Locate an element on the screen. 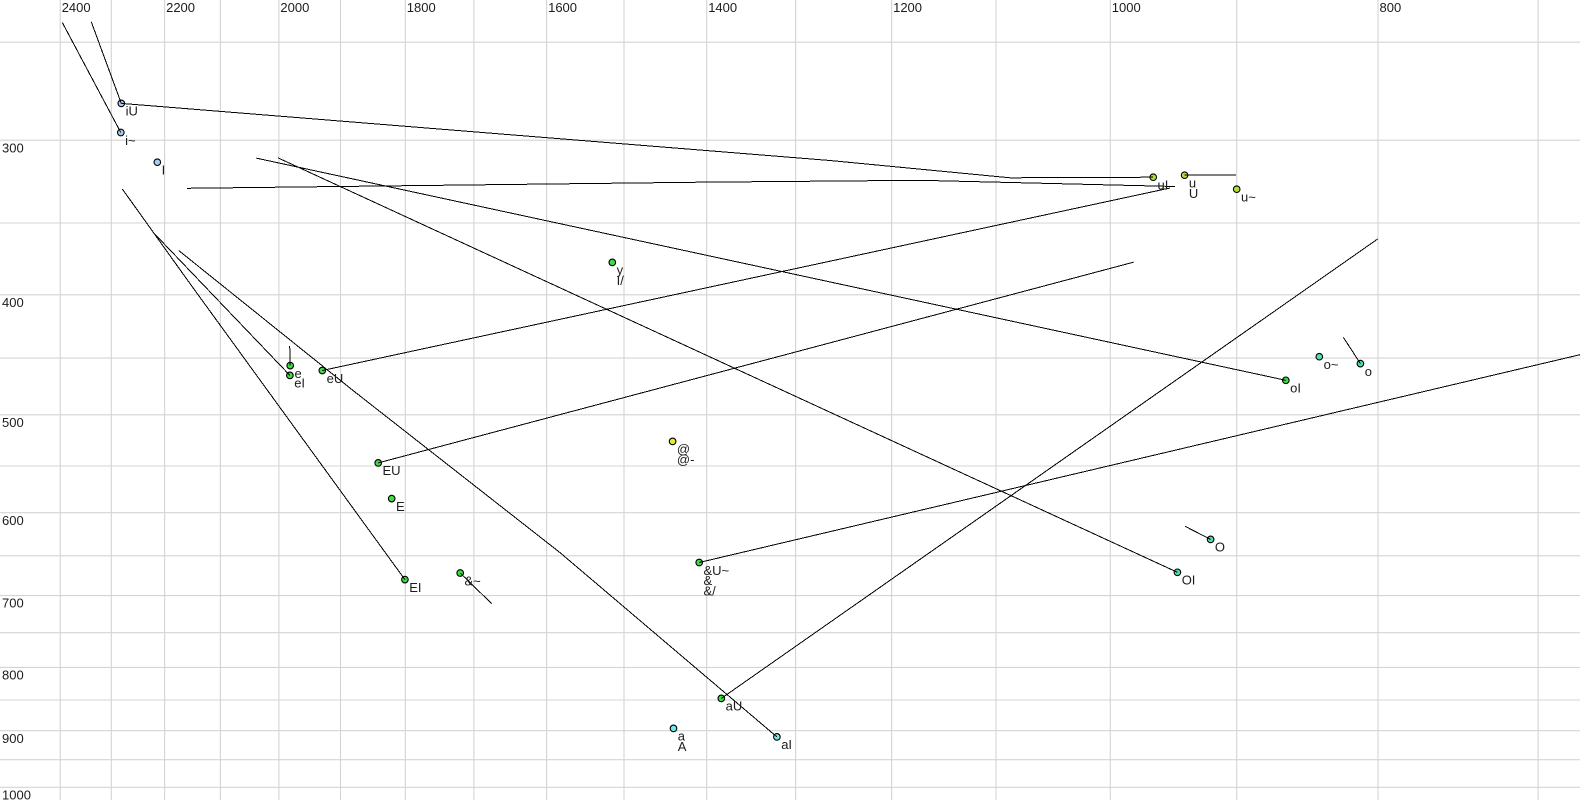 The width and height of the screenshot is (1580, 800). svg-text: 500 is located at coordinates (13, 422).